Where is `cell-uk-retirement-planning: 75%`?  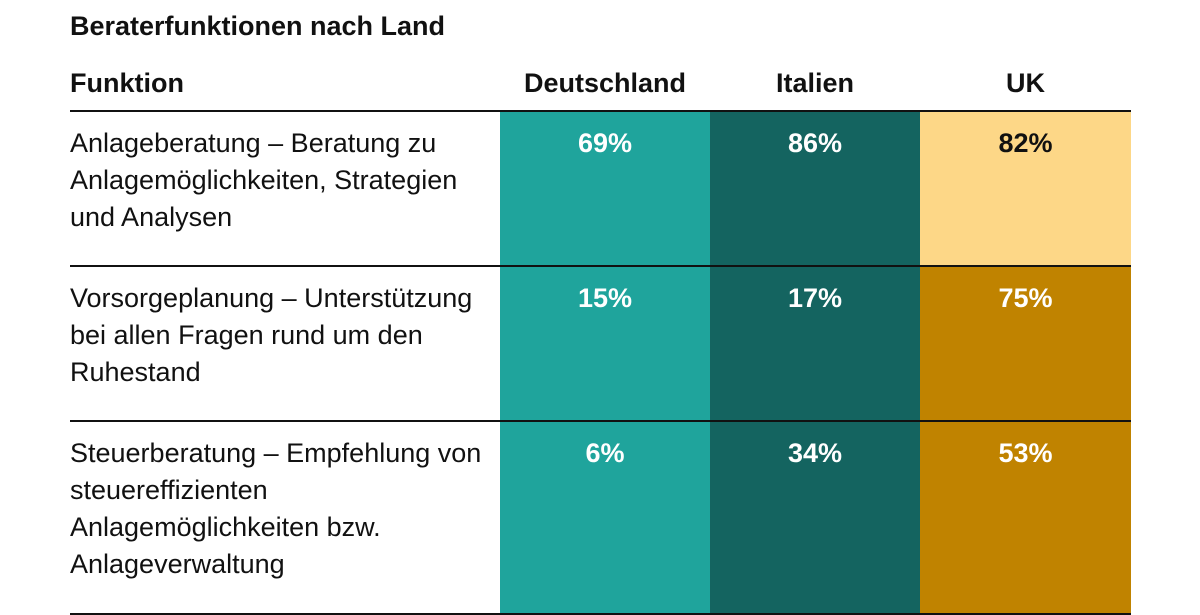
cell-uk-retirement-planning: 75% is located at coordinates (1025, 344).